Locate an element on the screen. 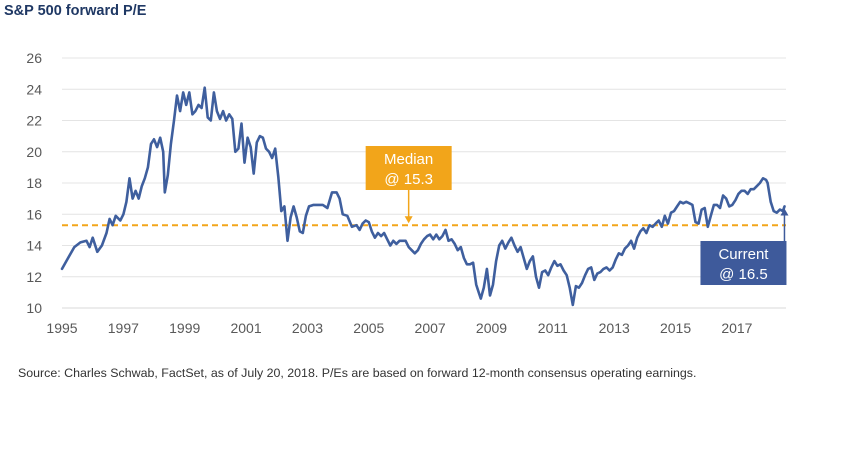 Image resolution: width=867 pixels, height=451 pixels. x-tick-label: 2011 is located at coordinates (553, 328).